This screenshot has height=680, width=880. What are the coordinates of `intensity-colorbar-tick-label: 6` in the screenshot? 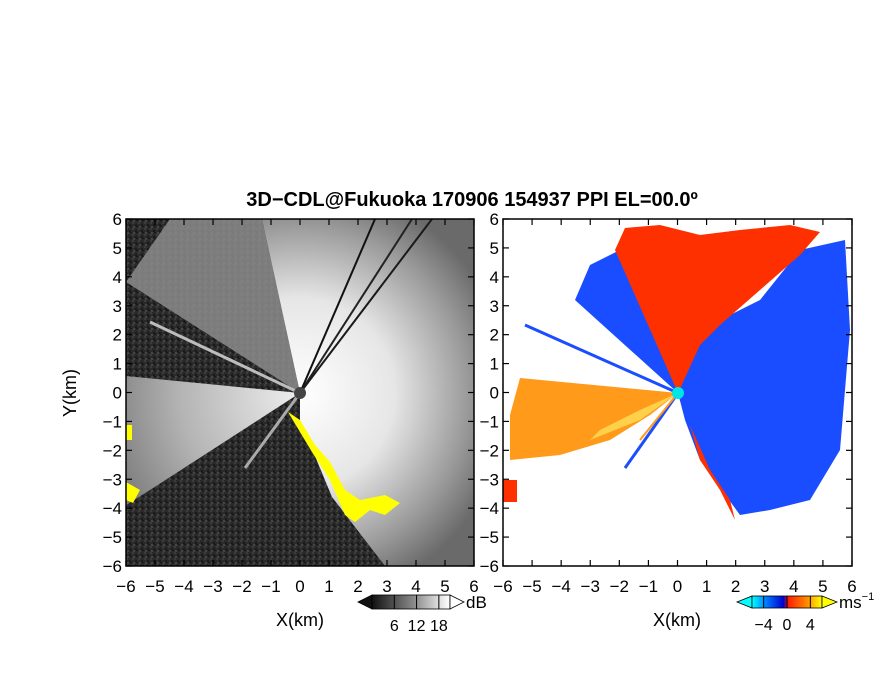 It's located at (394, 626).